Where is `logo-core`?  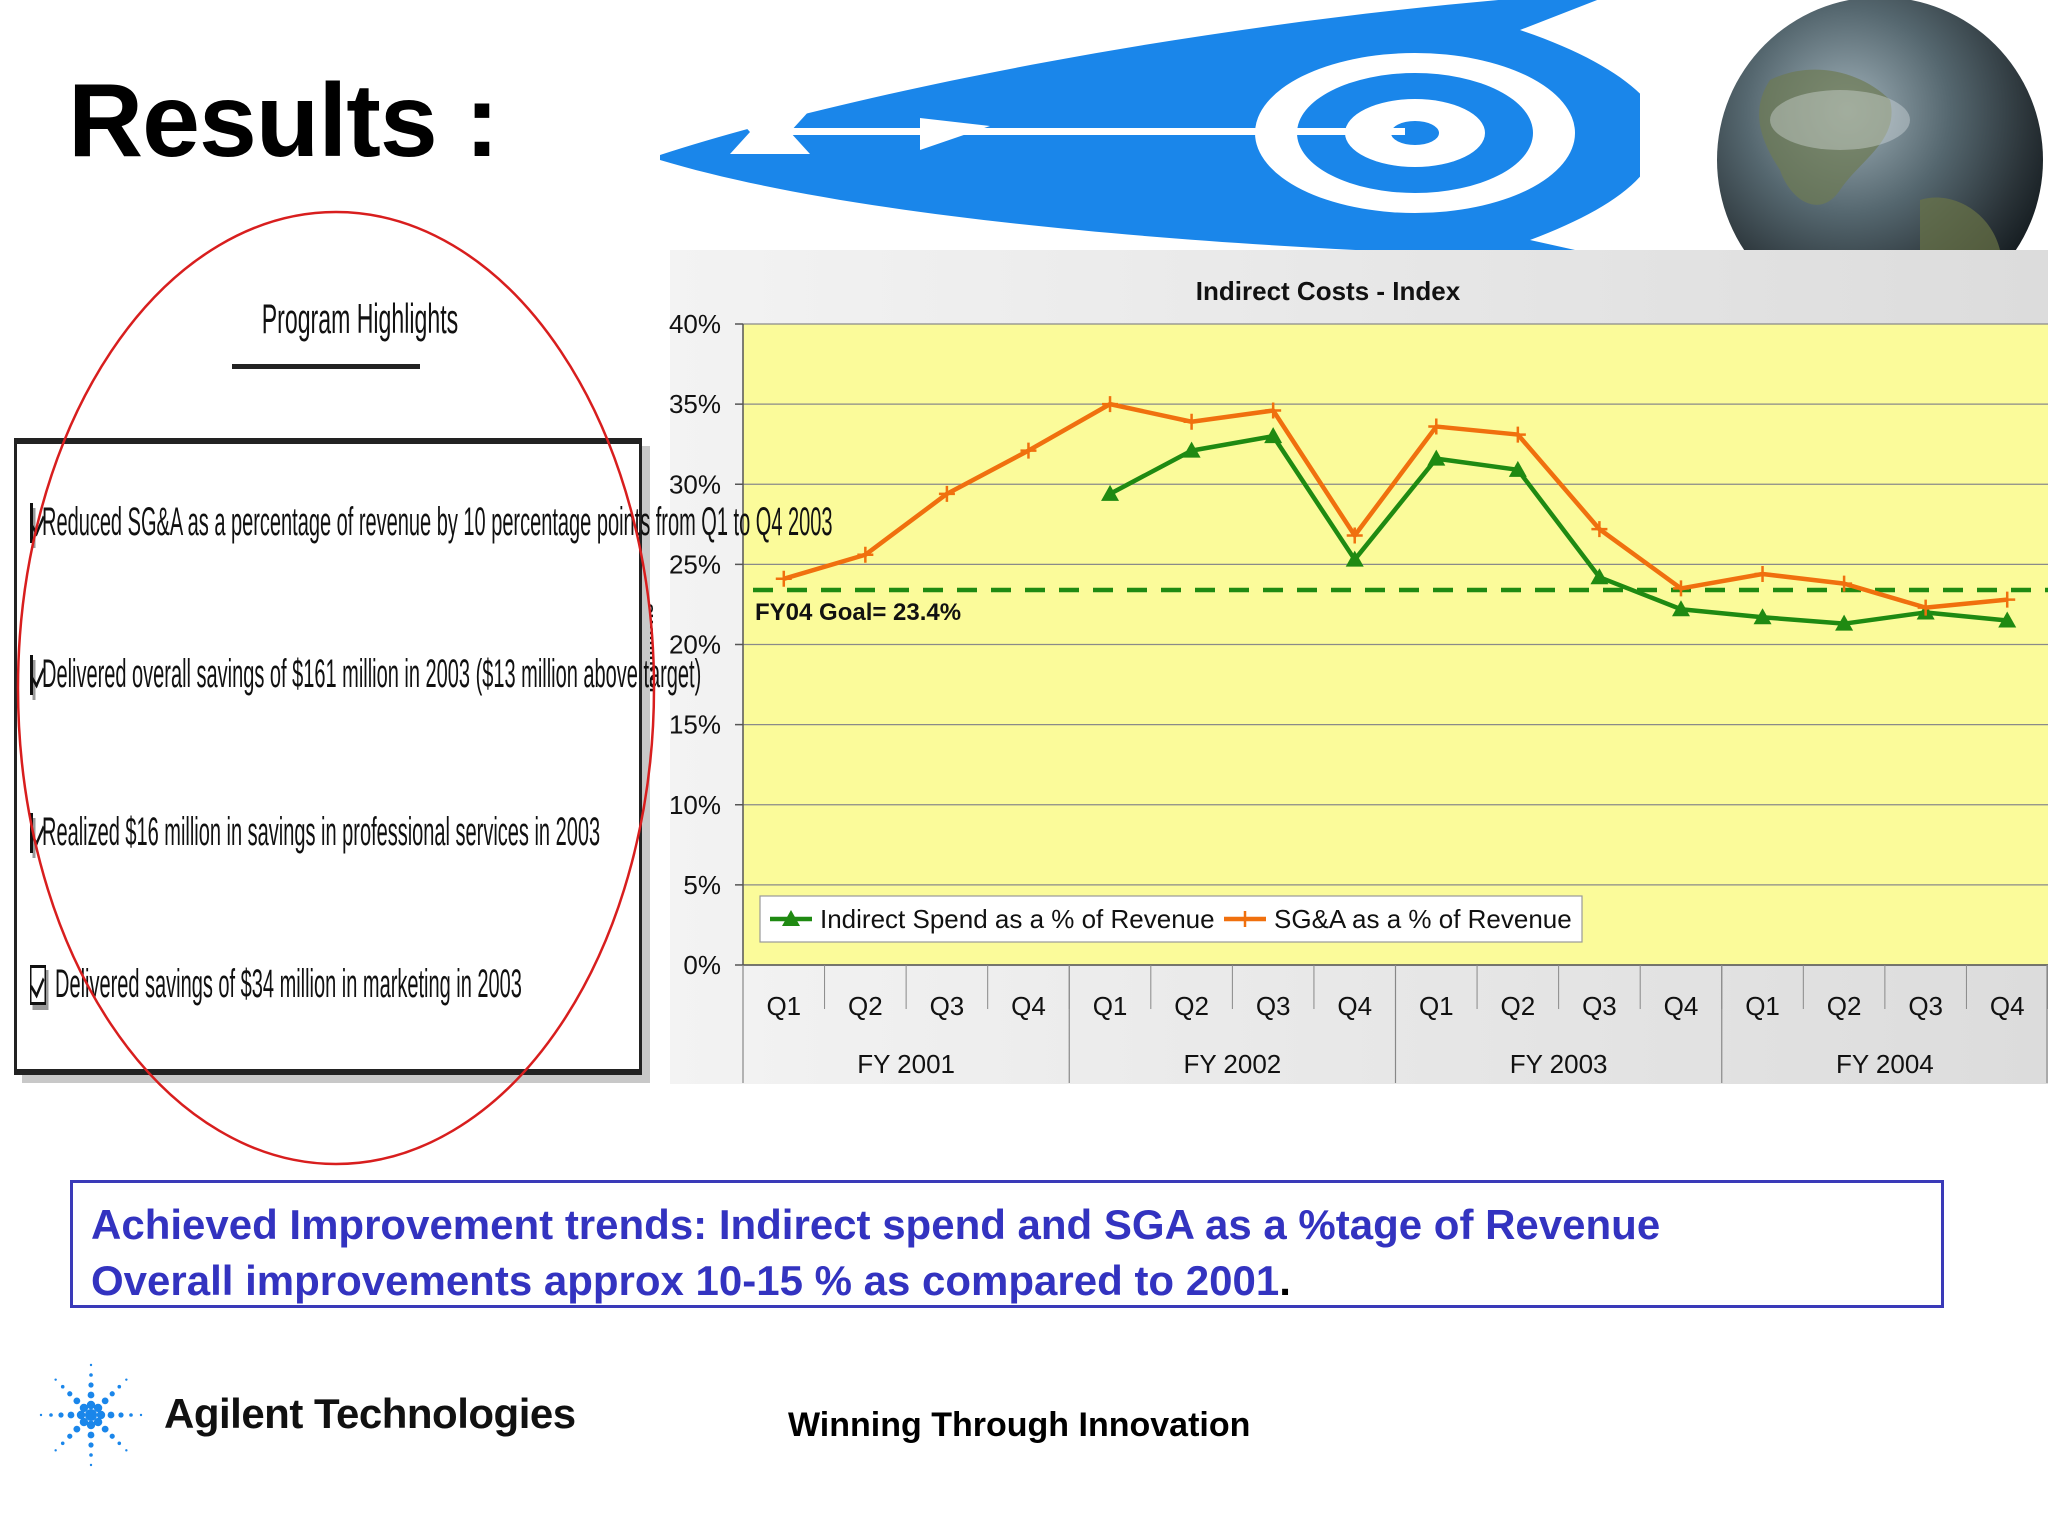
logo-core is located at coordinates (91, 1415).